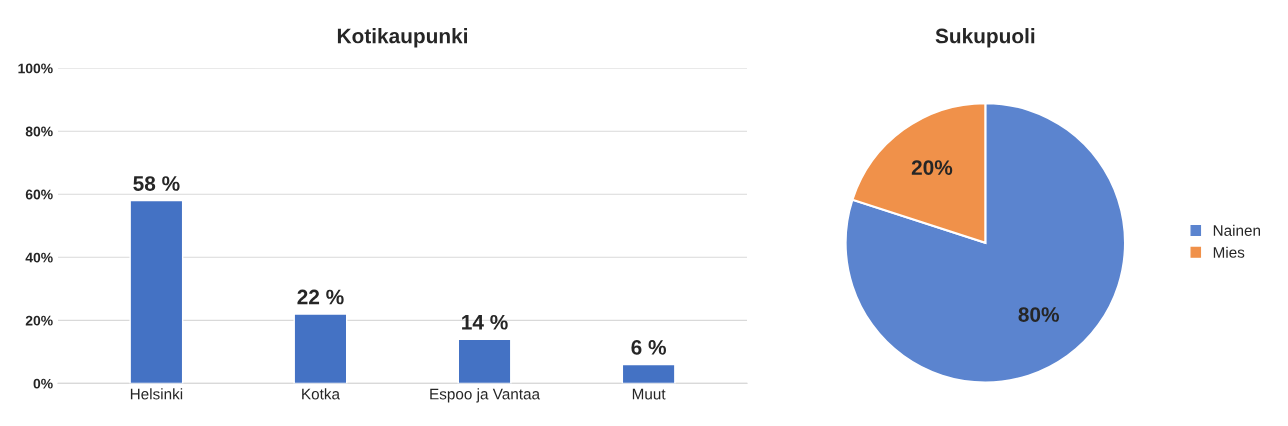  I want to click on x-tick-label: Kotka, so click(321, 394).